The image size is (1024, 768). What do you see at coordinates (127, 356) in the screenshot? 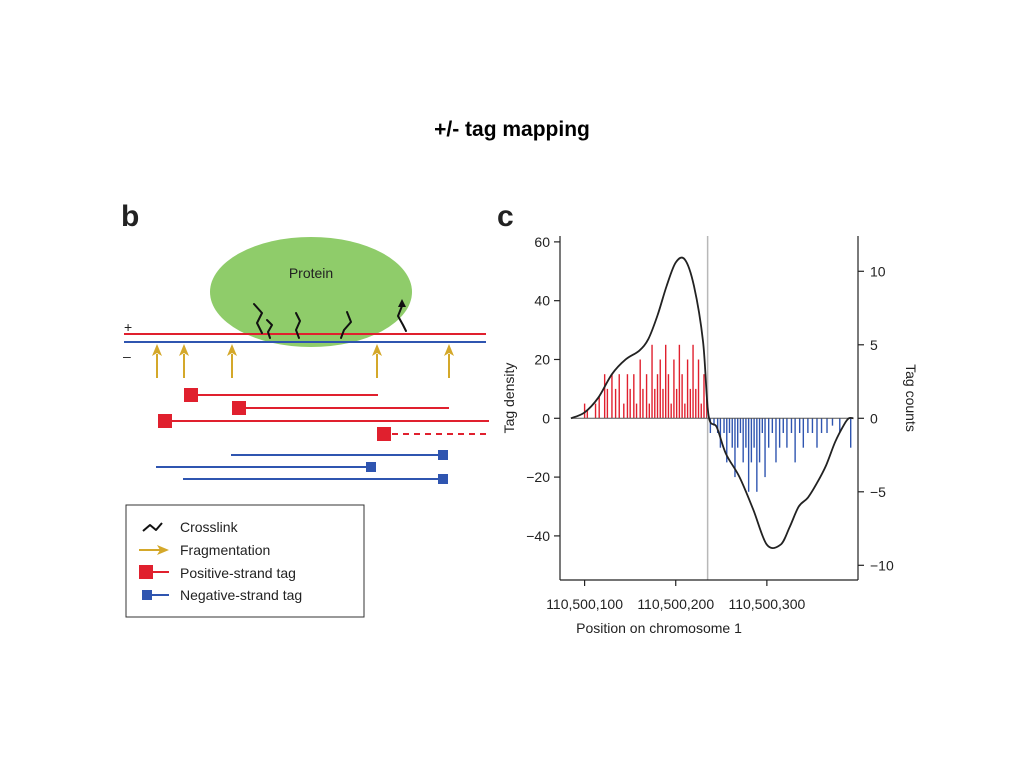
I see `strand-minus-label: –` at bounding box center [127, 356].